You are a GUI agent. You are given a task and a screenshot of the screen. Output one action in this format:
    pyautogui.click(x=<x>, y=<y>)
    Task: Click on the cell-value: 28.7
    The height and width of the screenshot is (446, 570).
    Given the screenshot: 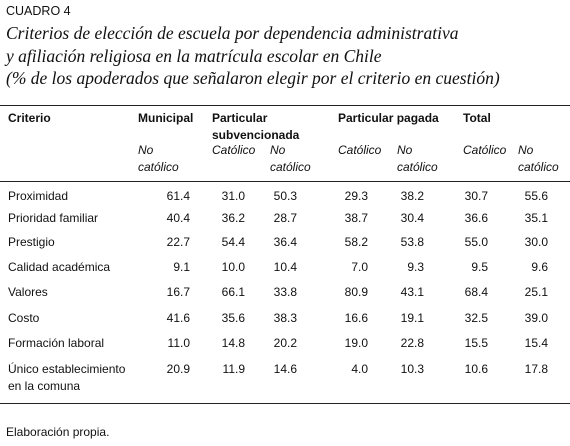 What is the action you would take?
    pyautogui.click(x=285, y=218)
    